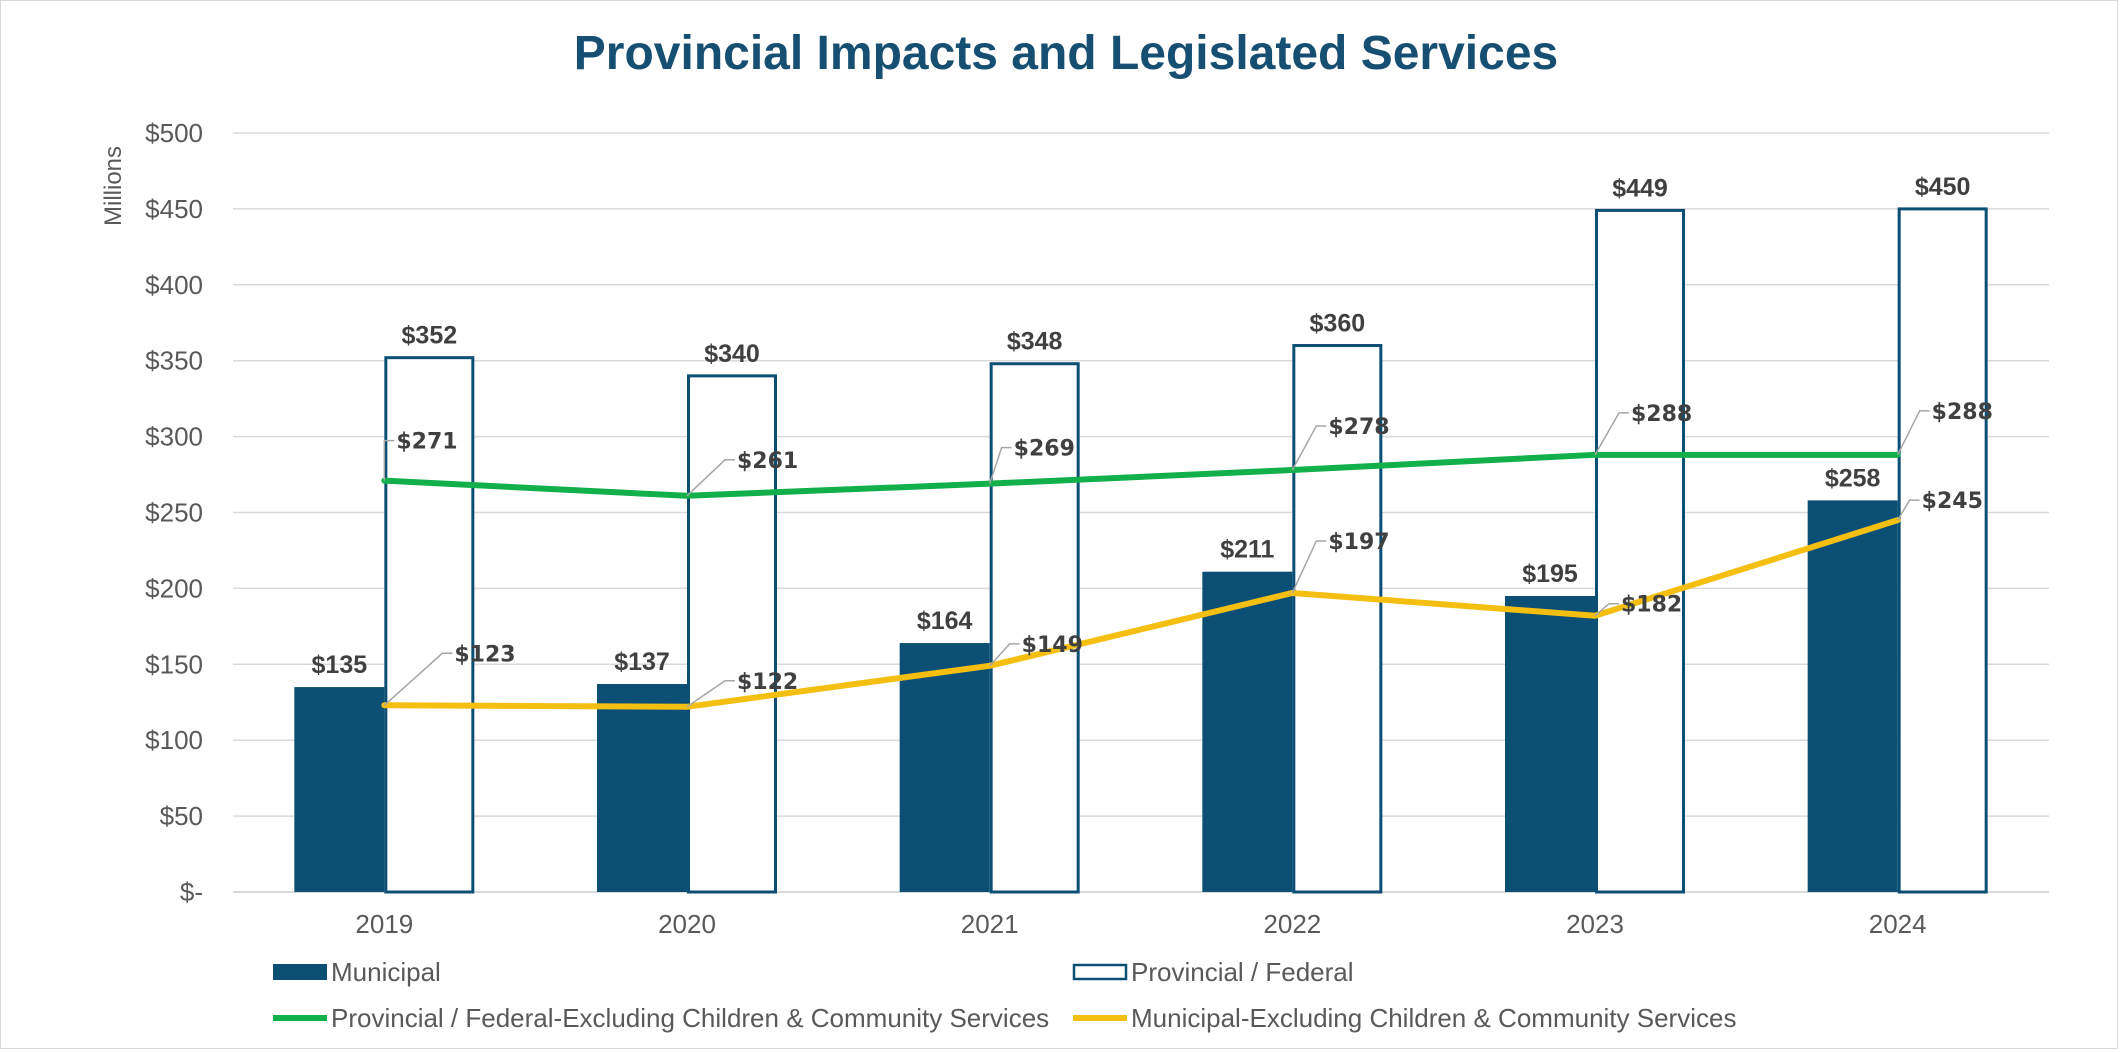 This screenshot has height=1052, width=2120. I want to click on leader-municipal-excl-2019, so click(418, 679).